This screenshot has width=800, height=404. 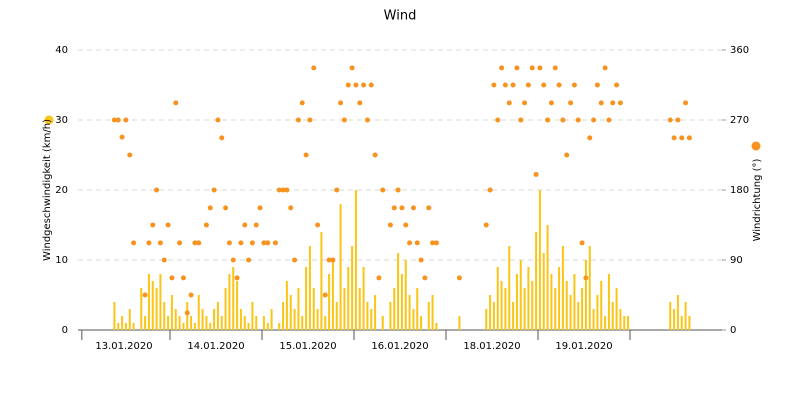 I want to click on x-tick-label: 13.01.2020, so click(x=123, y=346).